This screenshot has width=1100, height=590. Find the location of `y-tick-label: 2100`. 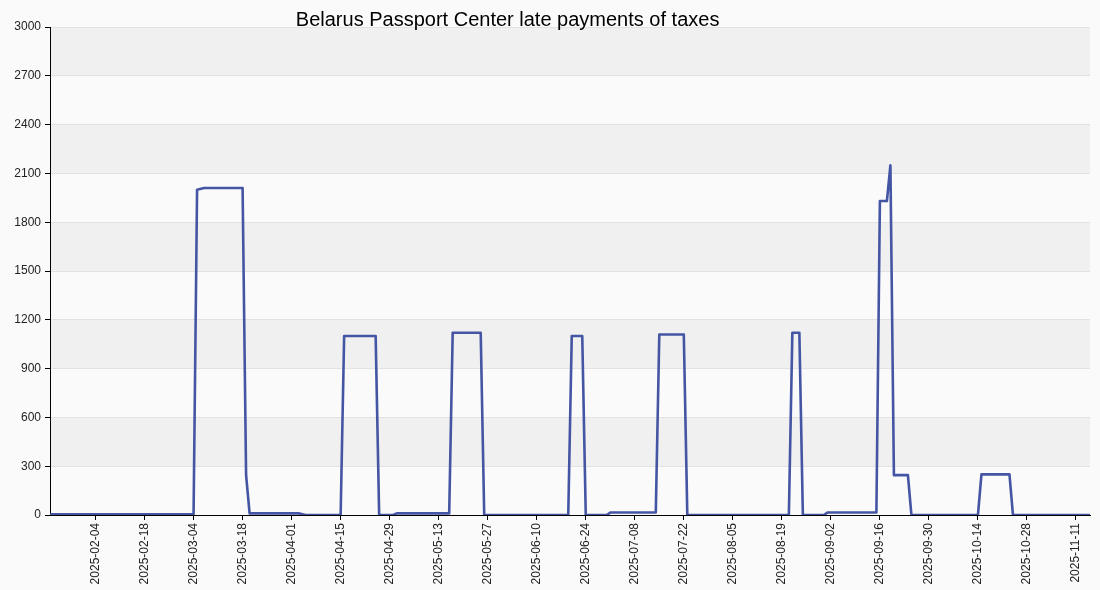

y-tick-label: 2100 is located at coordinates (28, 172).